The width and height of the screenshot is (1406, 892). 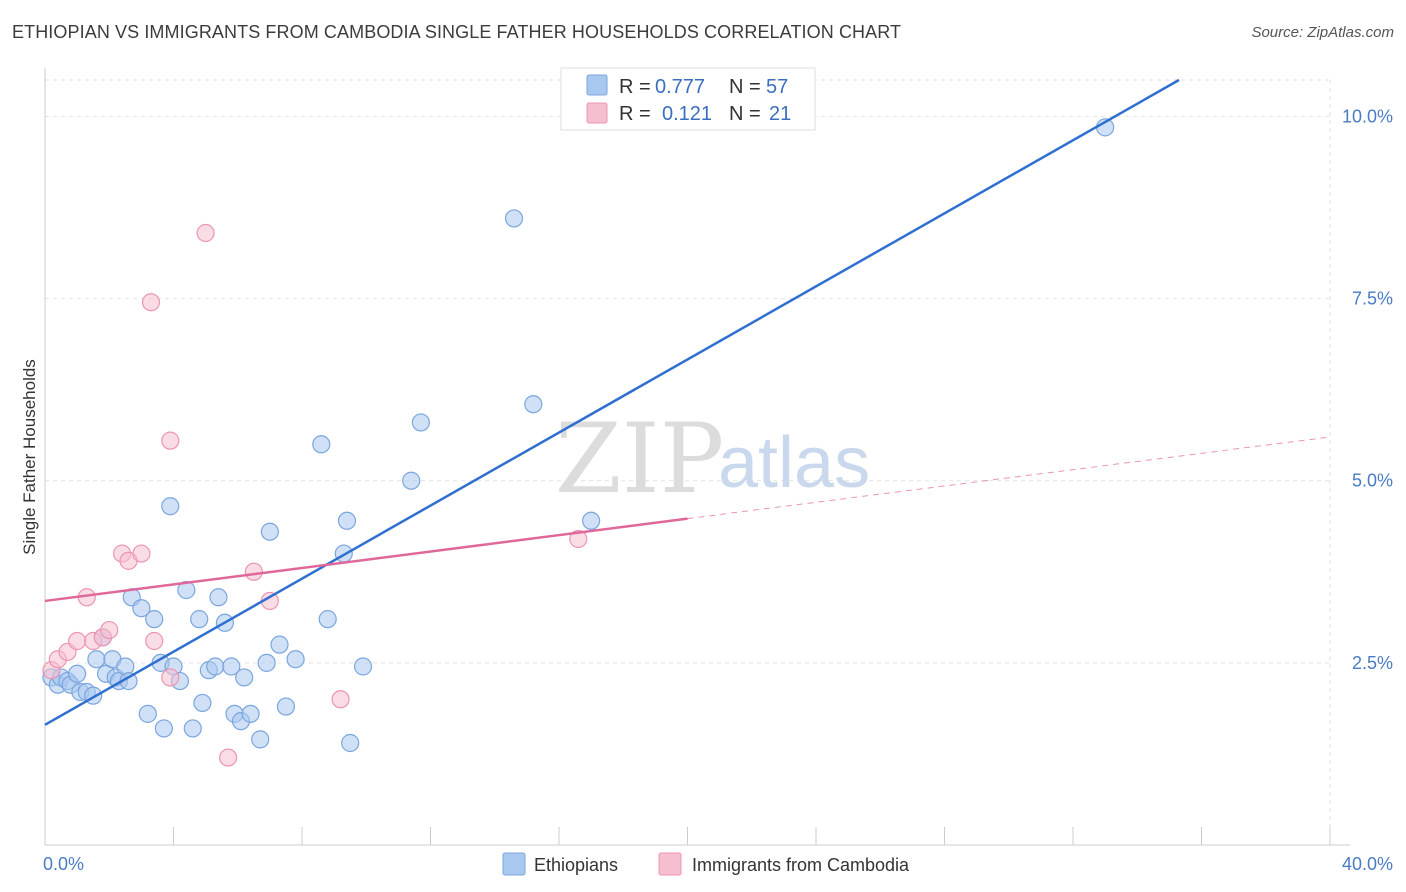 I want to click on y-tick-labels: 2.5% 5.0% 7.5% 10.0%, so click(x=1367, y=389).